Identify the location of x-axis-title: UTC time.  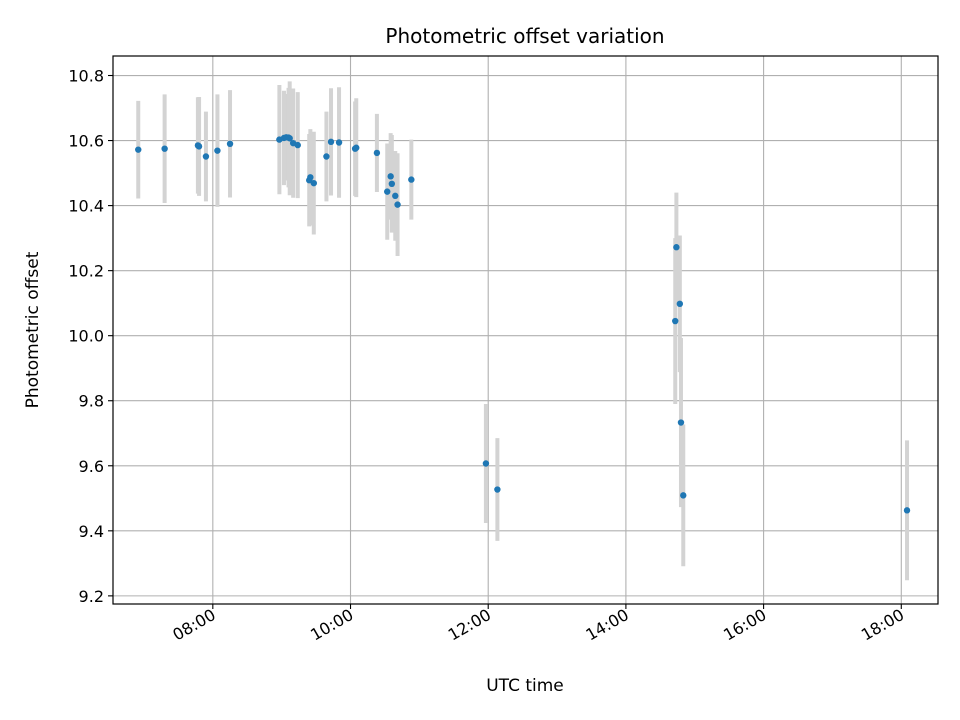
(525, 686).